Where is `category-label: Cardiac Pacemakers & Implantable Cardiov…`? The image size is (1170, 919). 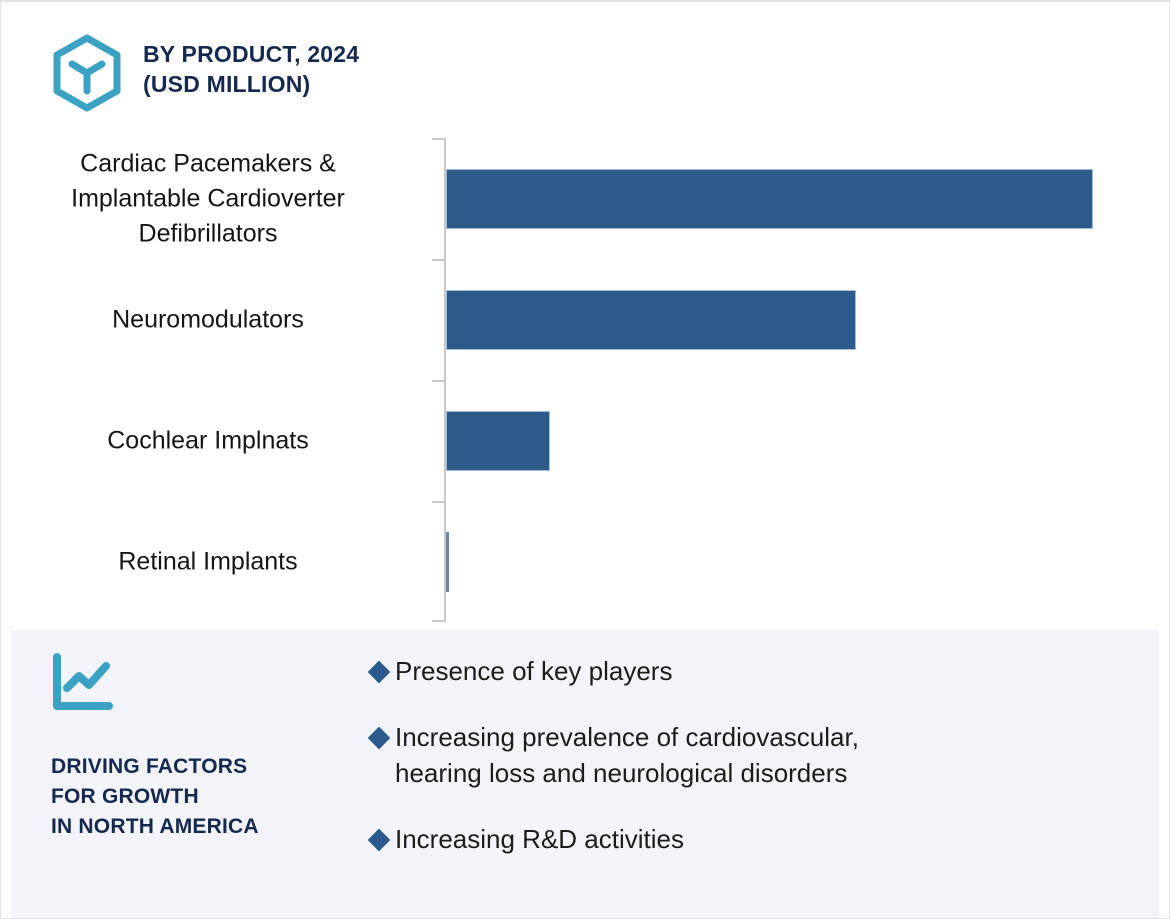
category-label: Cardiac Pacemakers & Implantable Cardiov… is located at coordinates (208, 198).